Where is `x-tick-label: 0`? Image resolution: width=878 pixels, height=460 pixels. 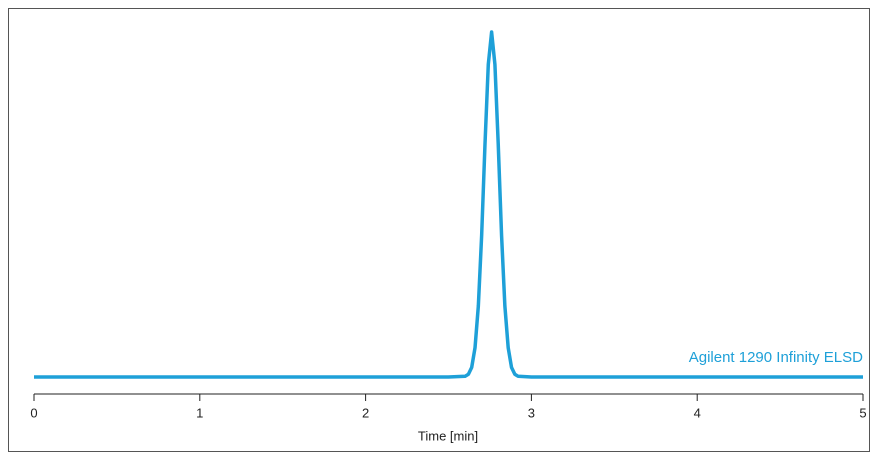
x-tick-label: 0 is located at coordinates (33, 412).